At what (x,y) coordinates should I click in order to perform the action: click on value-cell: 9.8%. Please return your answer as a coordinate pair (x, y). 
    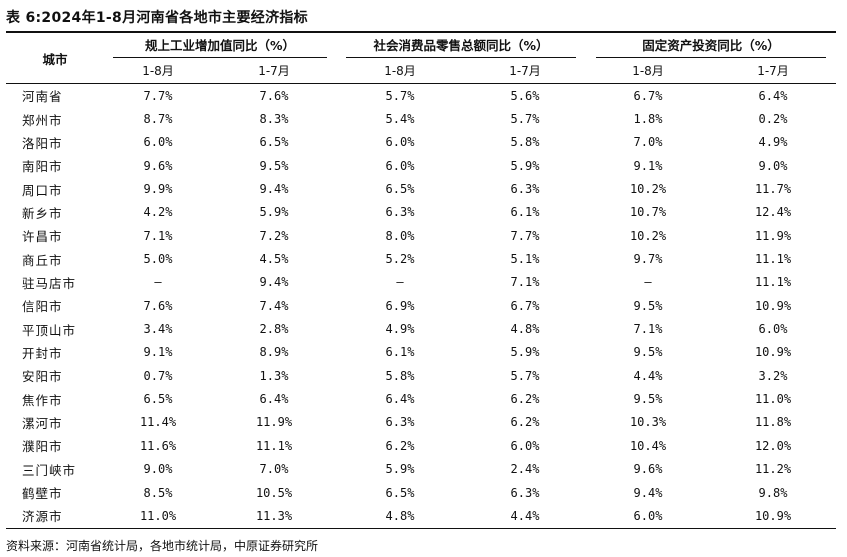
    Looking at the image, I should click on (773, 492).